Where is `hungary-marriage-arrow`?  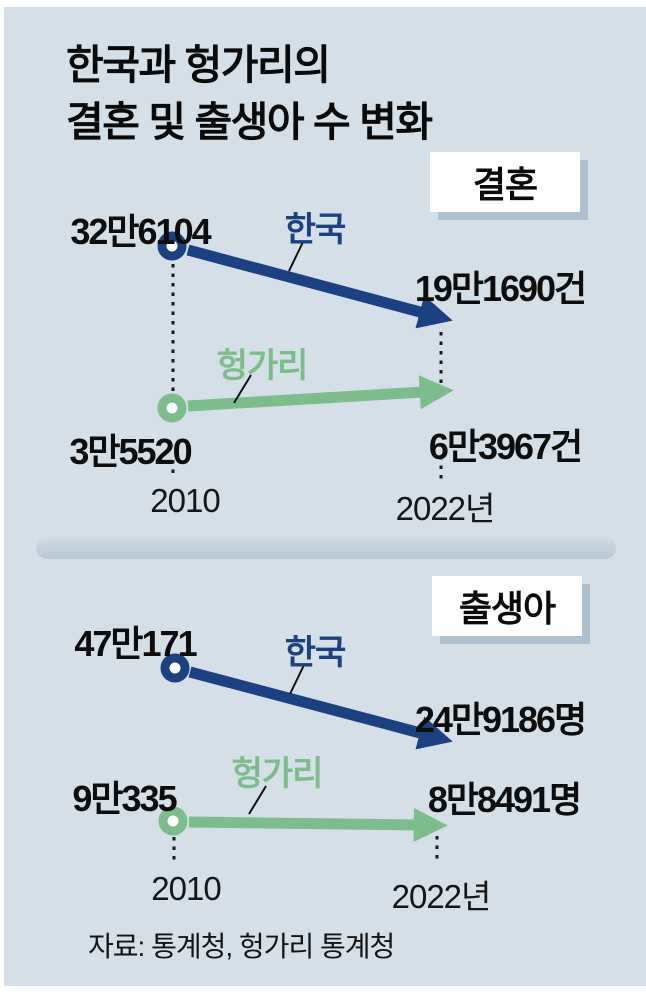
hungary-marriage-arrow is located at coordinates (320, 393).